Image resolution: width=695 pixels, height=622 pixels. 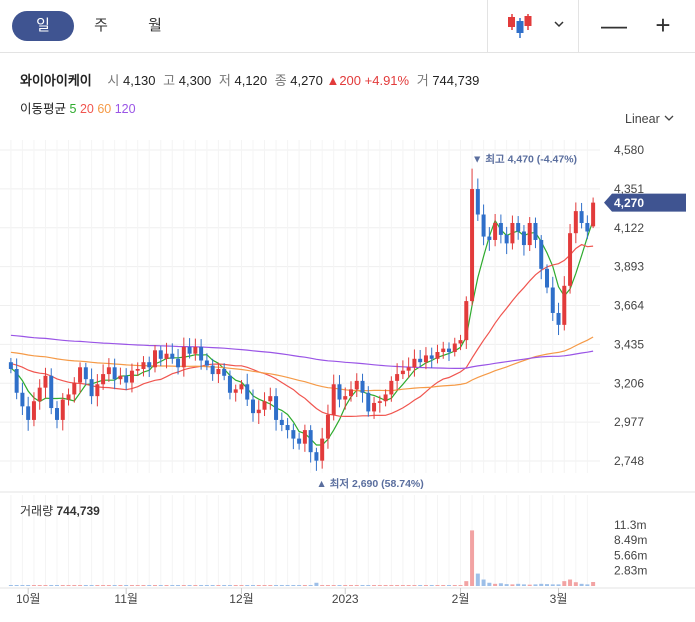 What do you see at coordinates (533, 26) in the screenshot?
I see `chart-type-selector` at bounding box center [533, 26].